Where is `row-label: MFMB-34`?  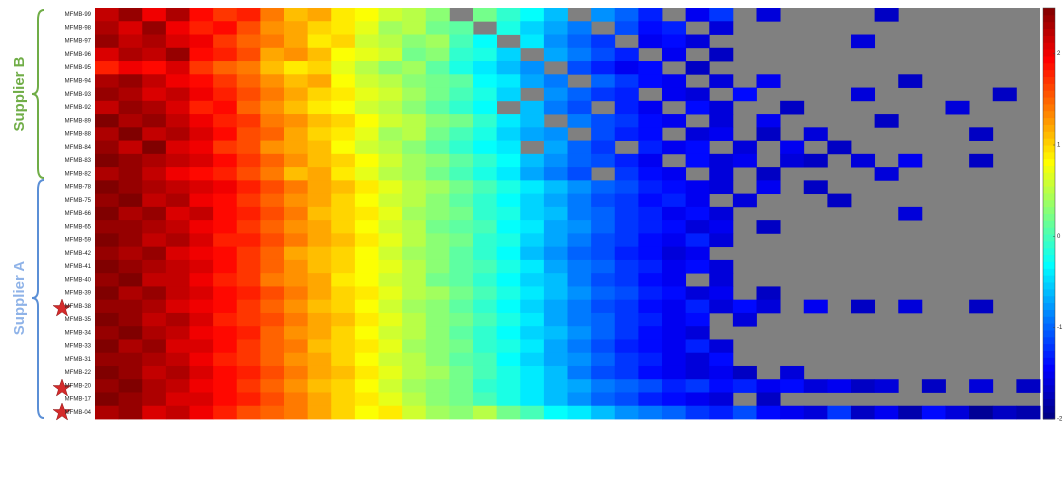
row-label: MFMB-34 is located at coordinates (78, 333).